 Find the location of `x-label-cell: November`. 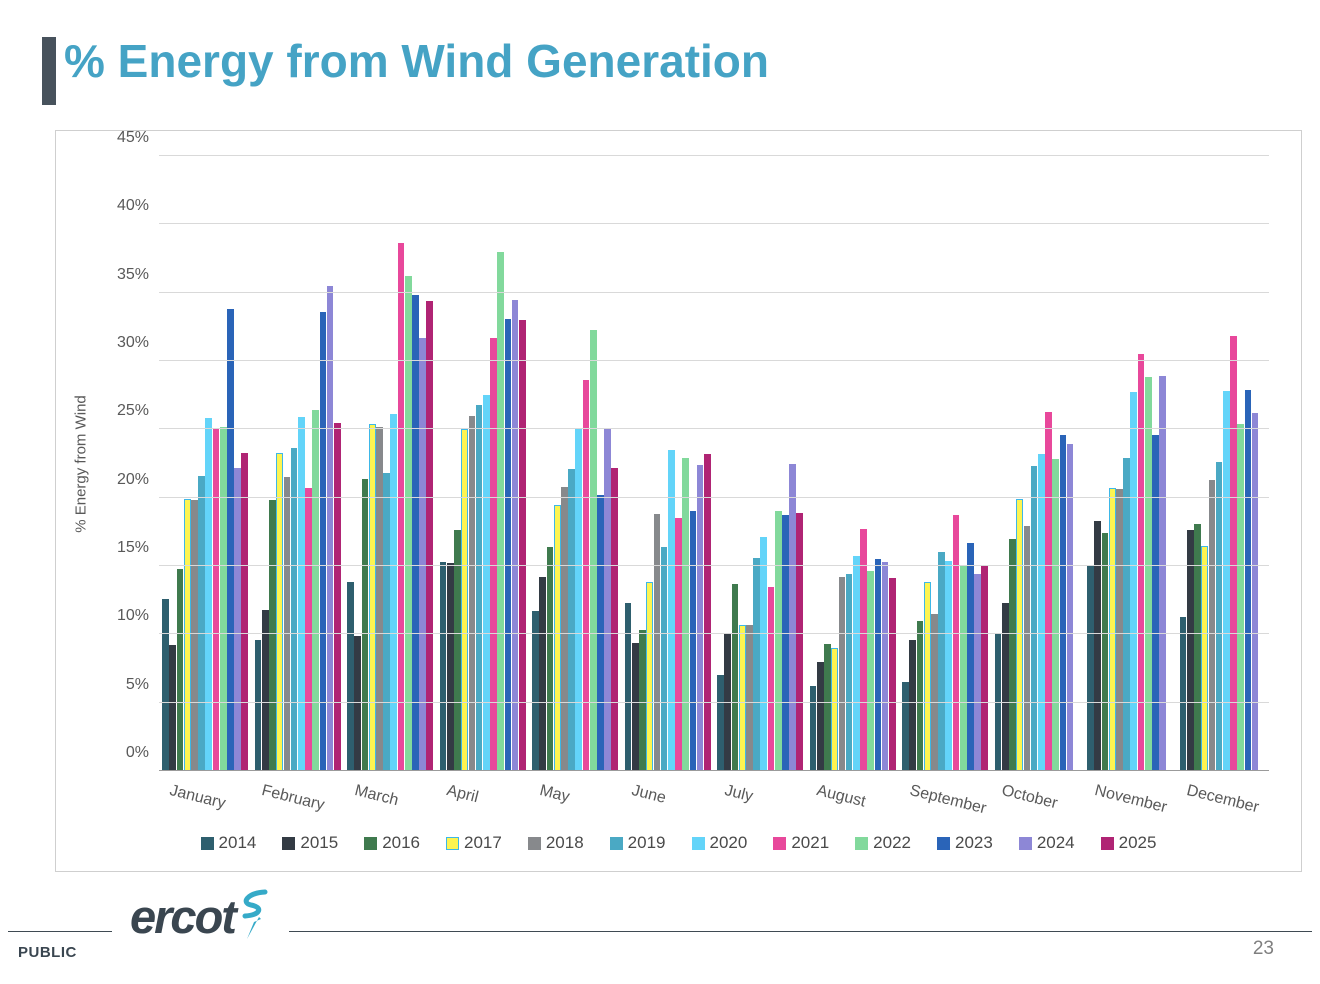

x-label-cell: November is located at coordinates (1130, 803).